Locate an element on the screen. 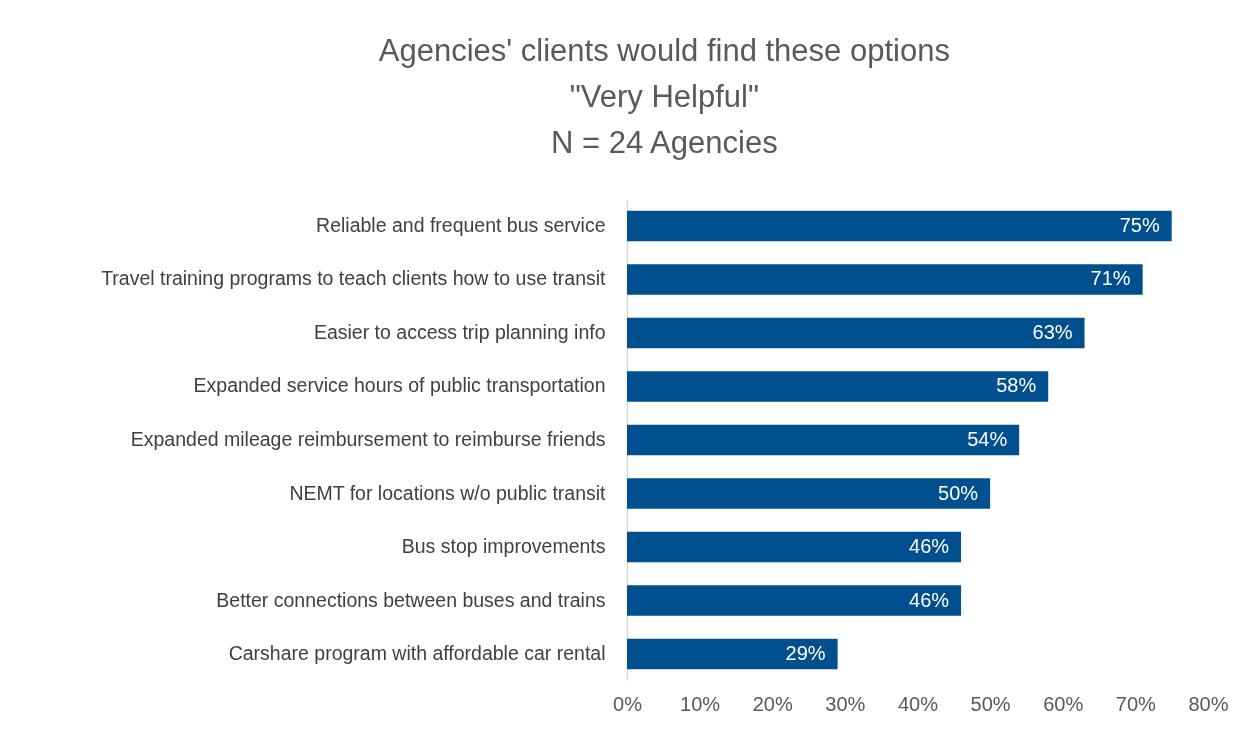 The width and height of the screenshot is (1254, 738). data-label: 75% is located at coordinates (1139, 224).